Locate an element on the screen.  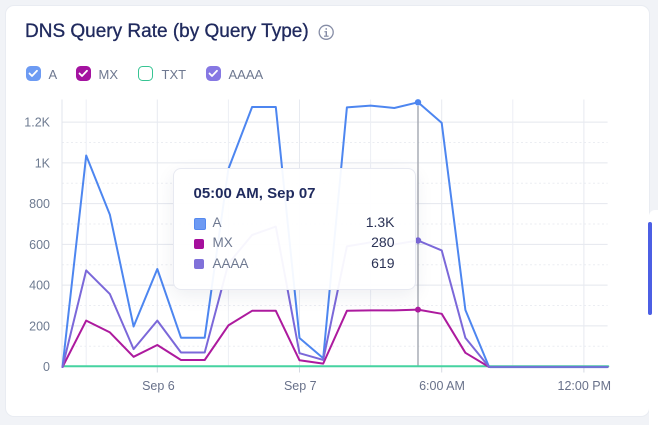
svg-text: 200 is located at coordinates (39, 326).